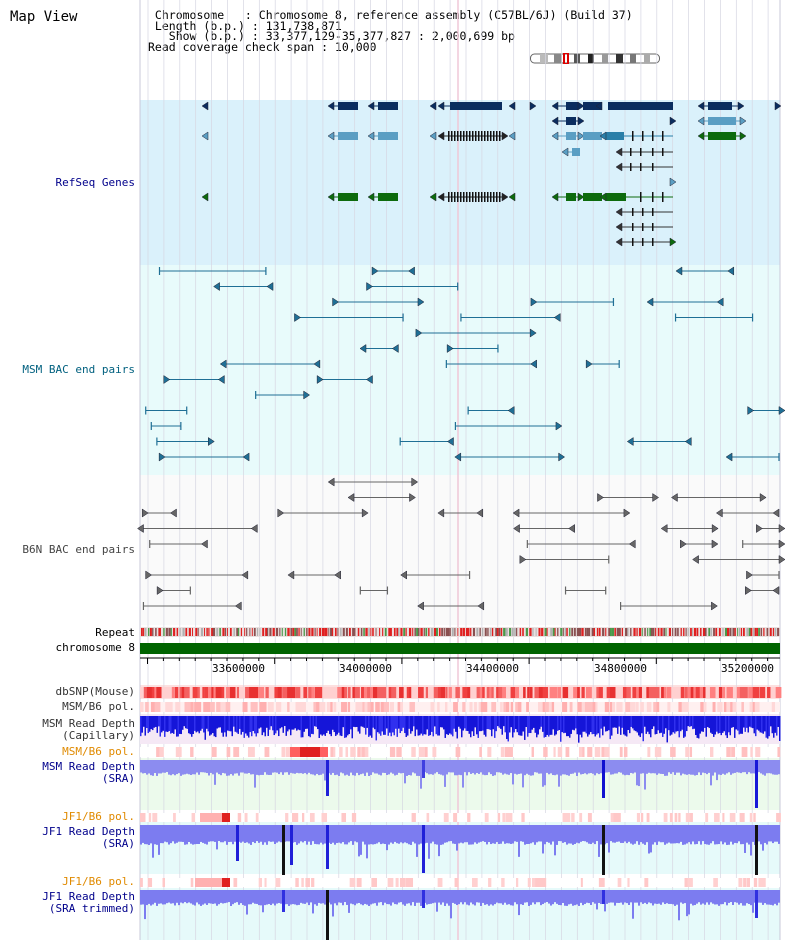 The height and width of the screenshot is (940, 800). Describe the element at coordinates (95, 647) in the screenshot. I see `track-label-chromosome: chromosome 8` at that location.